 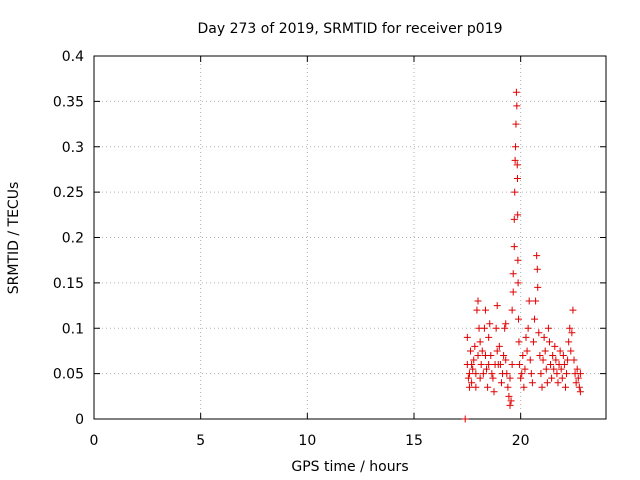 What do you see at coordinates (307, 441) in the screenshot?
I see `x-tick-label: 10` at bounding box center [307, 441].